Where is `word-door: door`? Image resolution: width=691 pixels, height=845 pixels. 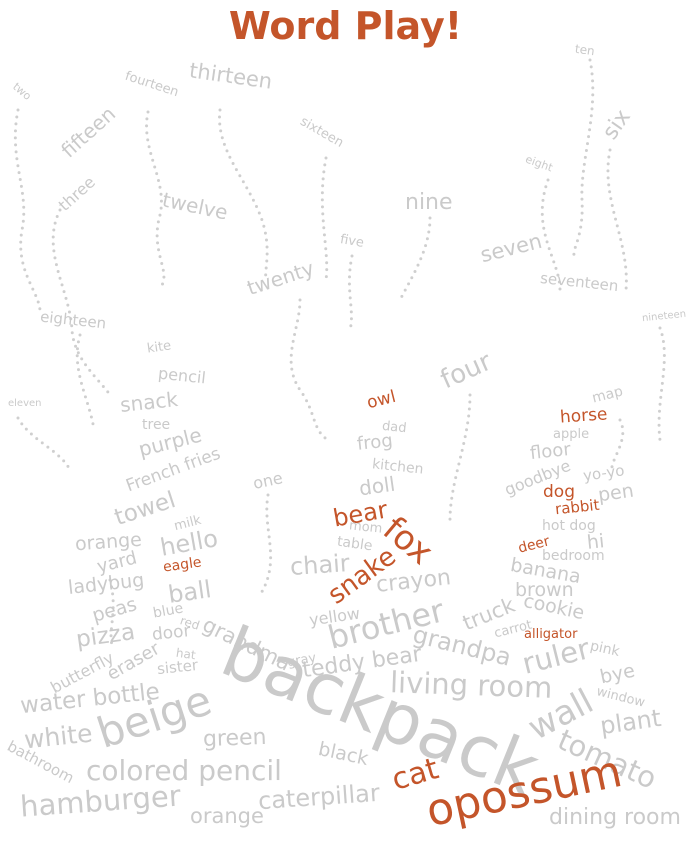 word-door: door is located at coordinates (171, 633).